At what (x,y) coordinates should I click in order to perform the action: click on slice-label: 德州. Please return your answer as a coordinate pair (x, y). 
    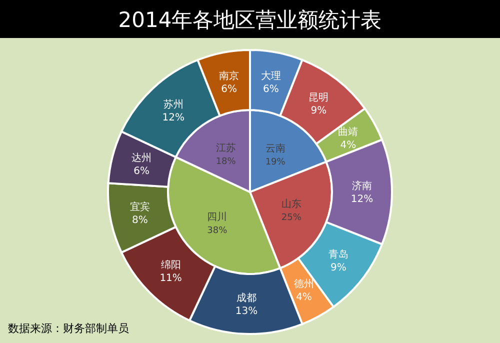
    Looking at the image, I should click on (304, 284).